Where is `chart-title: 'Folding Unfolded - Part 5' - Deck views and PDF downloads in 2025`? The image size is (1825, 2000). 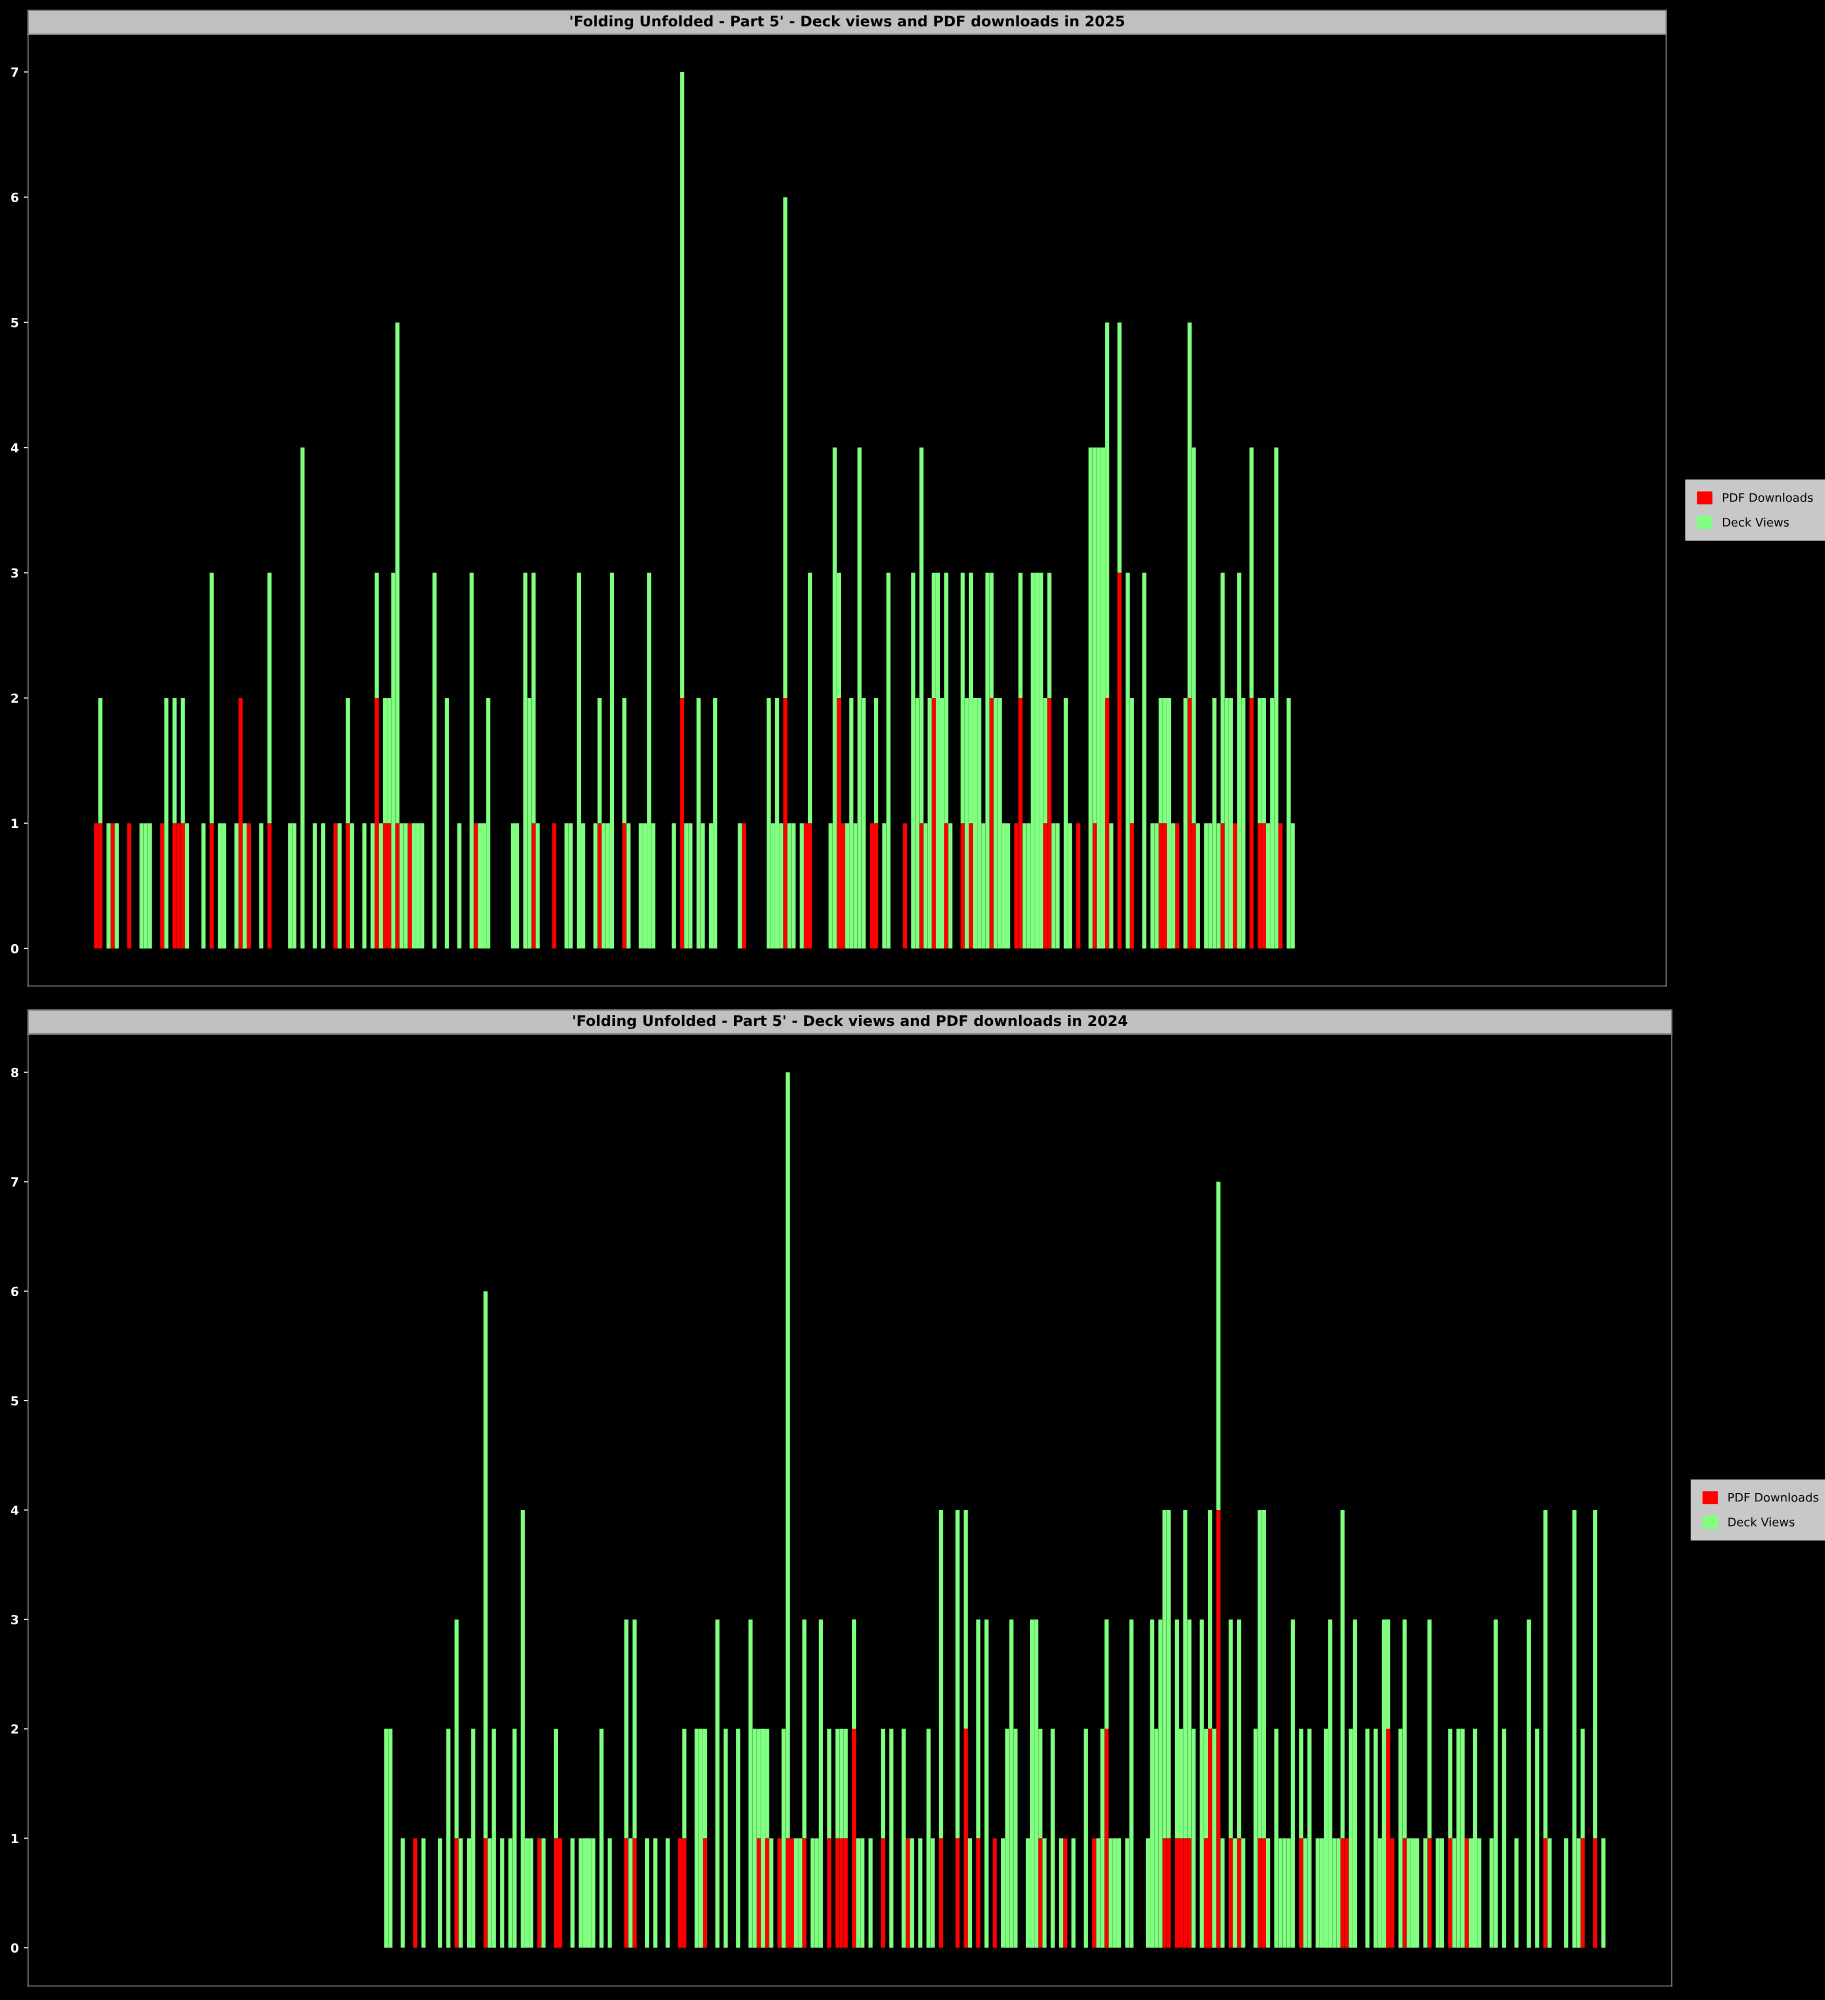
chart-title: 'Folding Unfolded - Part 5' - Deck views and PDF downloads in 2025 is located at coordinates (847, 22).